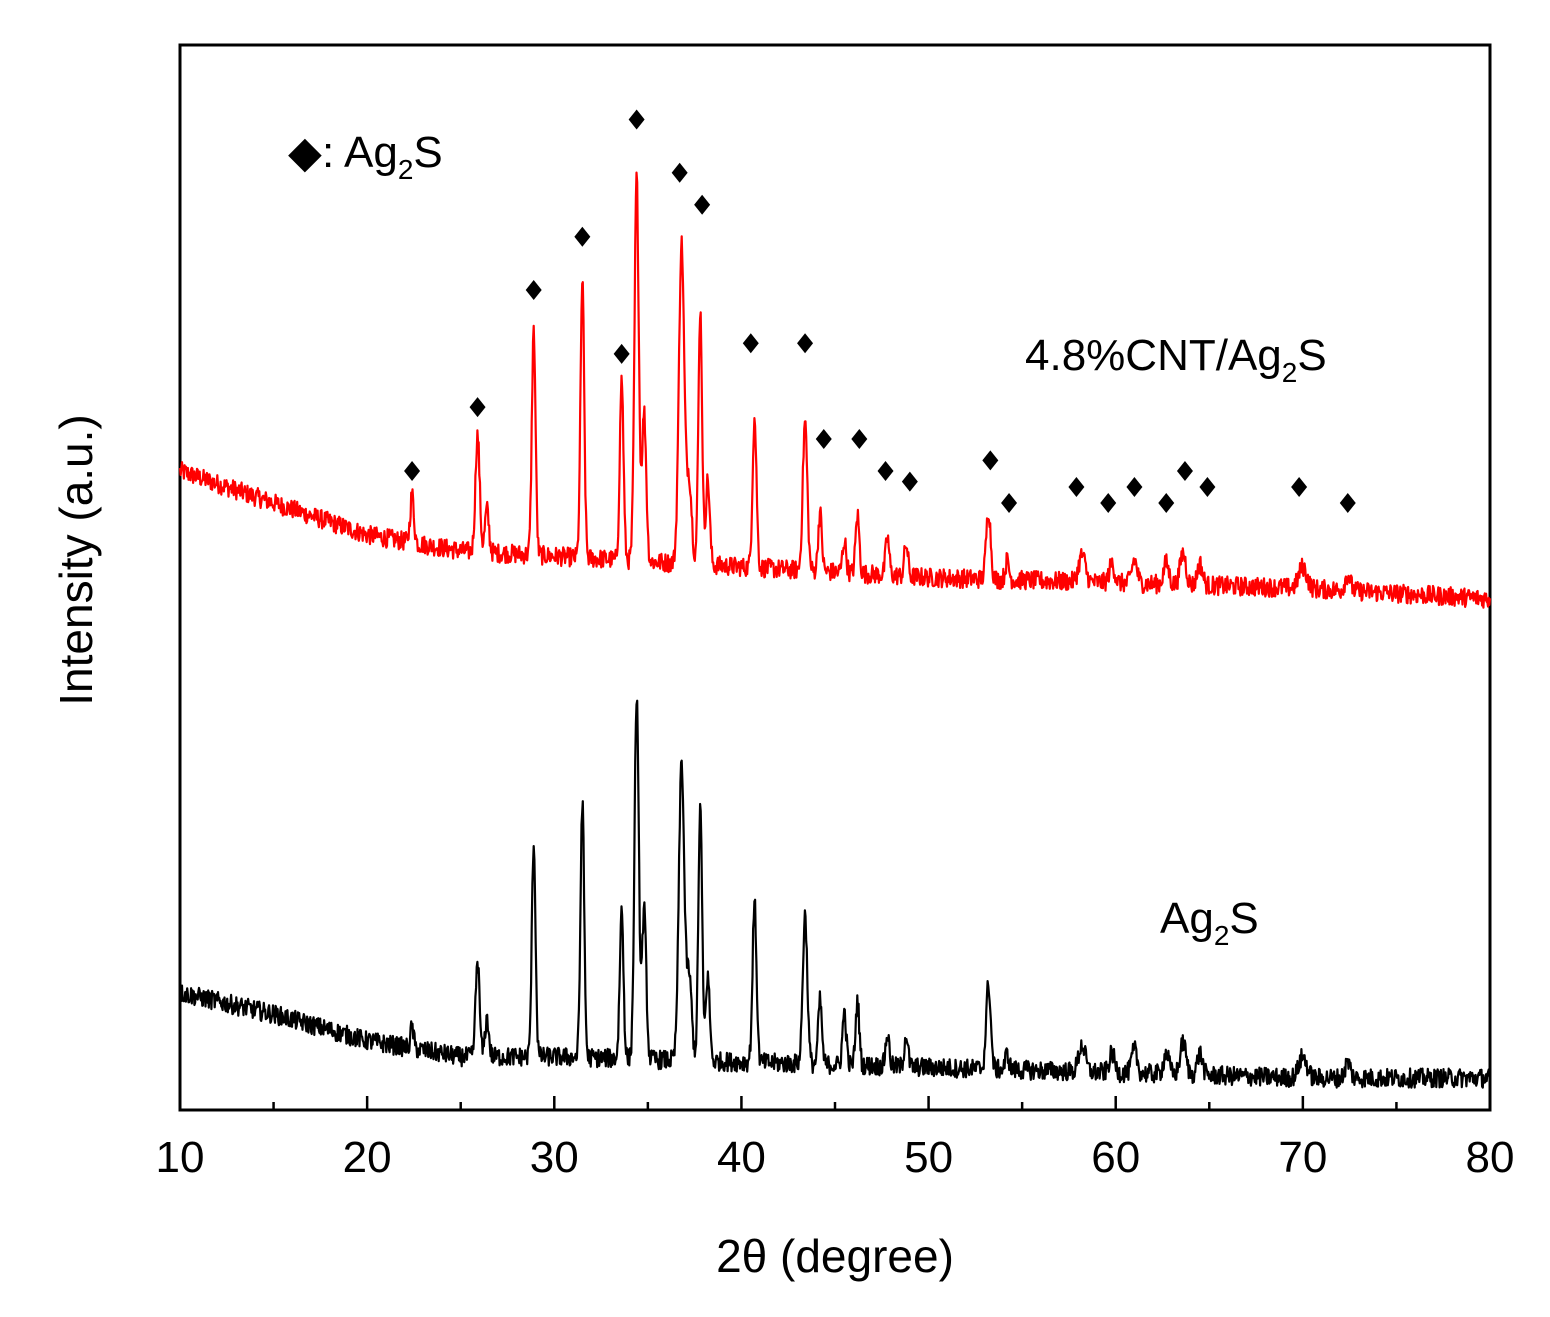 Image resolution: width=1550 pixels, height=1317 pixels. I want to click on x-tick-layer: 10 20 30 40 50 60 70 80, so click(835, 1139).